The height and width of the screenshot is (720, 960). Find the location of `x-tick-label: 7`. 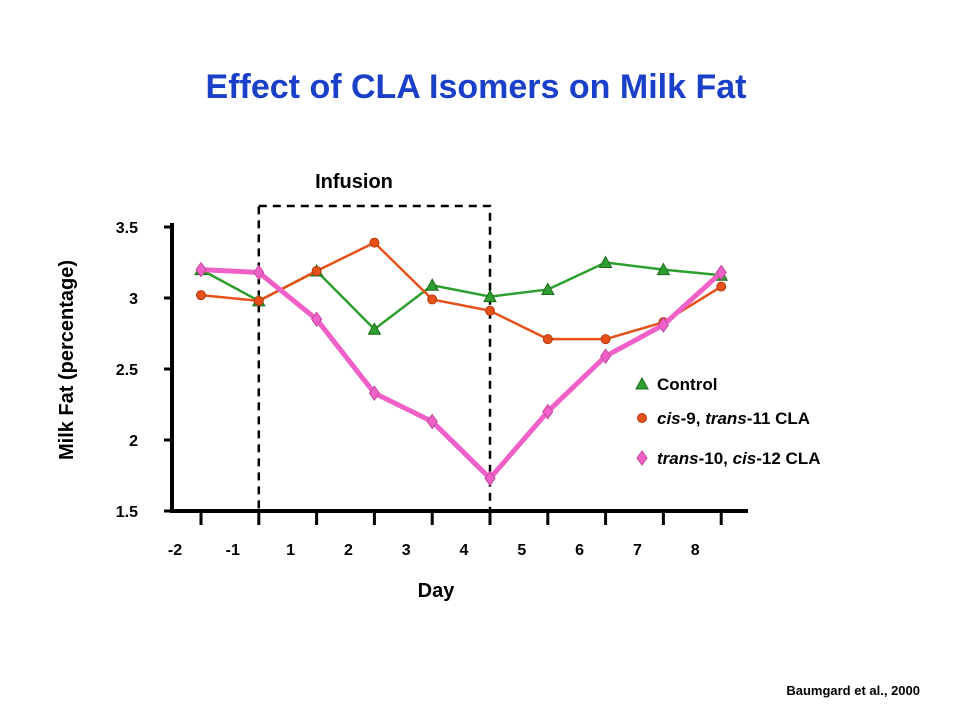

x-tick-label: 7 is located at coordinates (637, 550).